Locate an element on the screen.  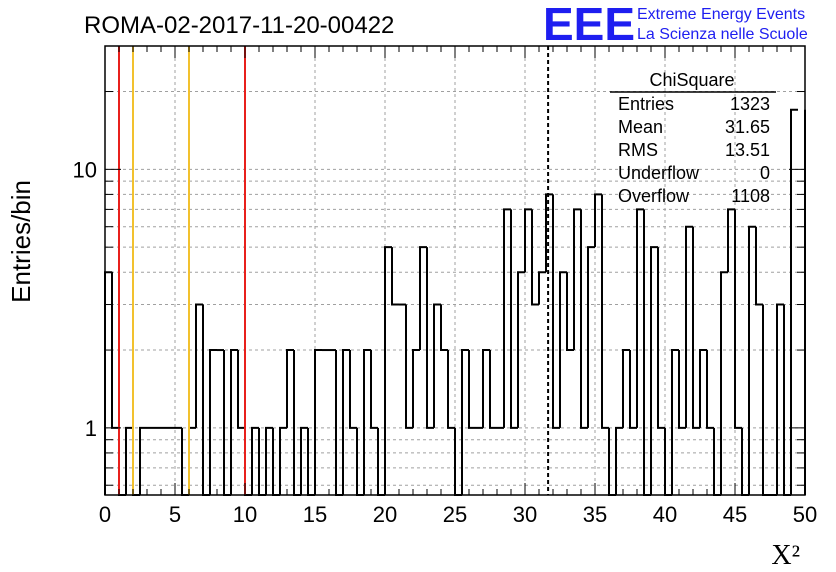
x-tick-label: 25 is located at coordinates (455, 514).